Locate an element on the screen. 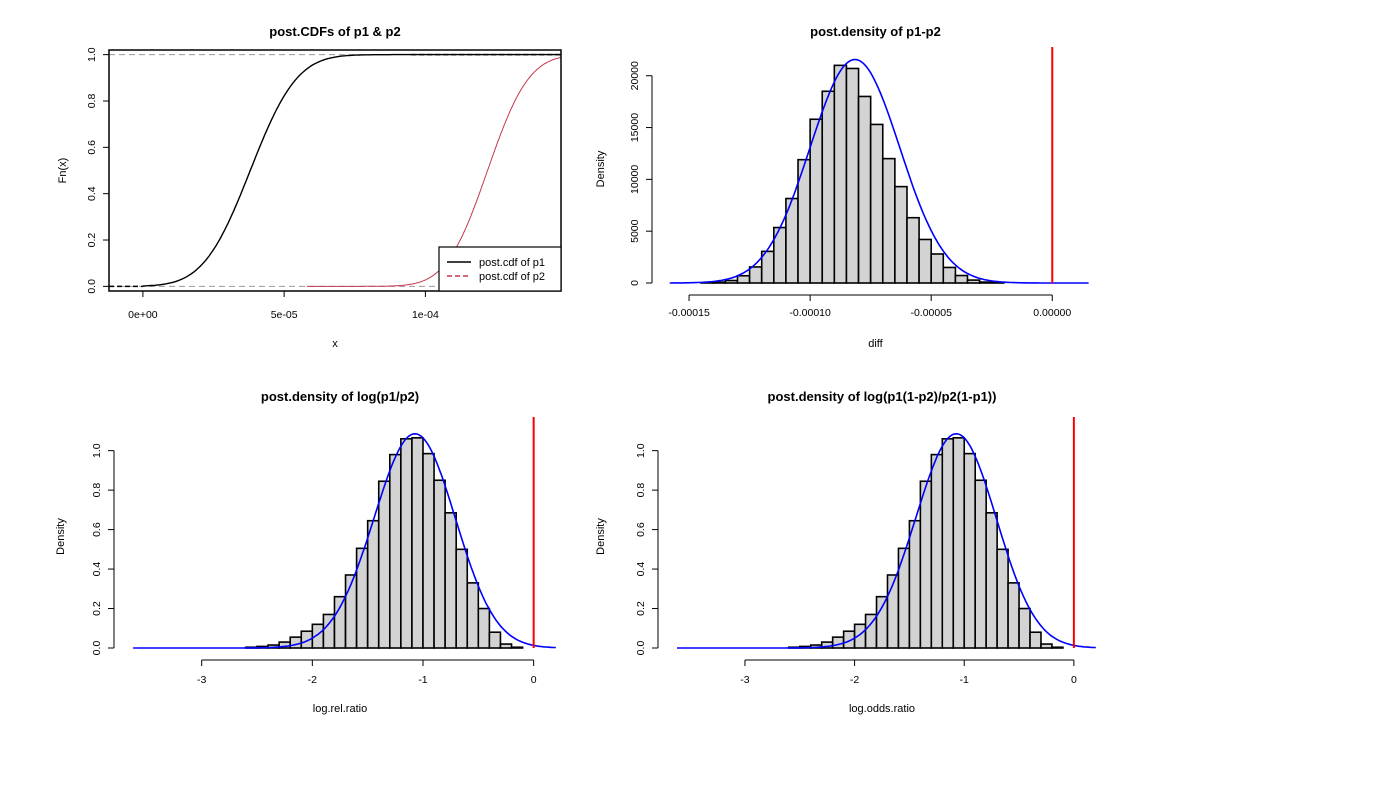 This screenshot has height=805, width=1400. x-tick-label: -0.00010 is located at coordinates (810, 313).